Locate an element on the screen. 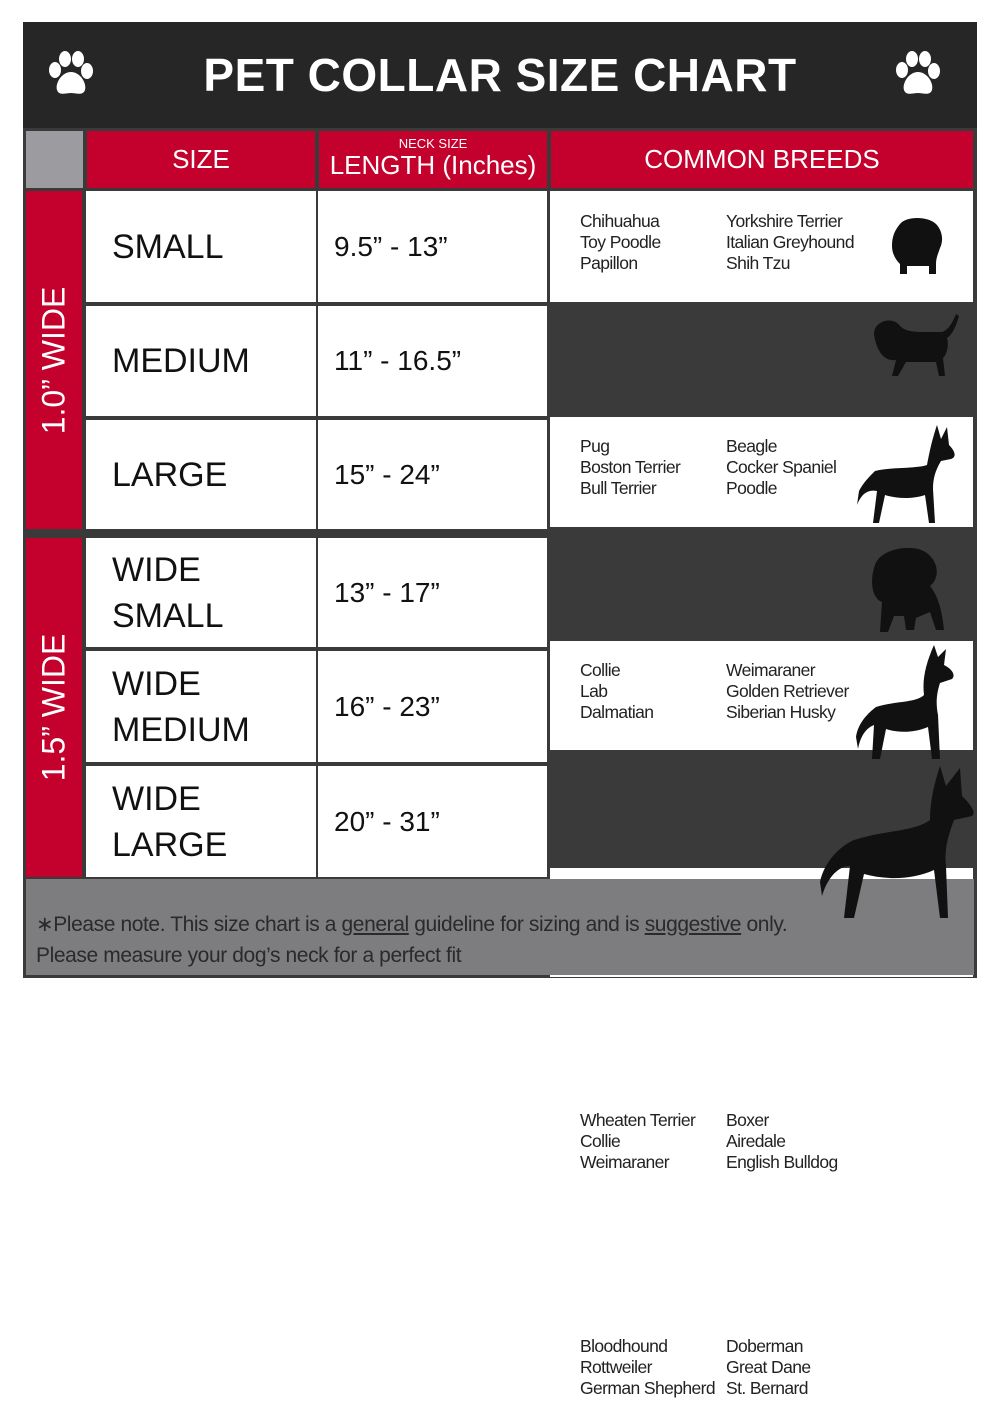 This screenshot has width=1000, height=1427. pitbull-silhouette-icon is located at coordinates (905, 702).